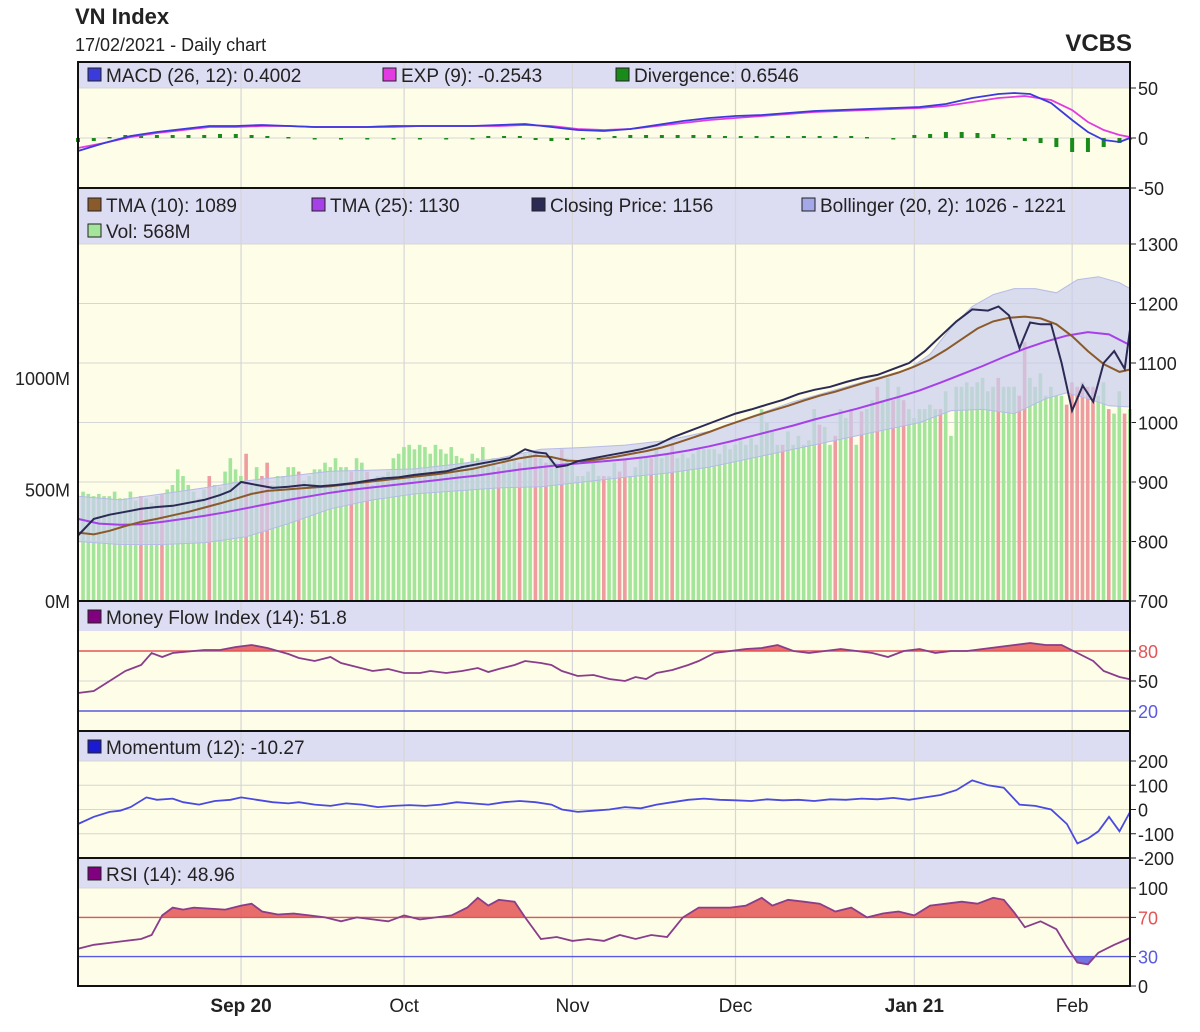 This screenshot has width=1200, height=1032. Describe the element at coordinates (122, 16) in the screenshot. I see `chart-title: VN Index` at that location.